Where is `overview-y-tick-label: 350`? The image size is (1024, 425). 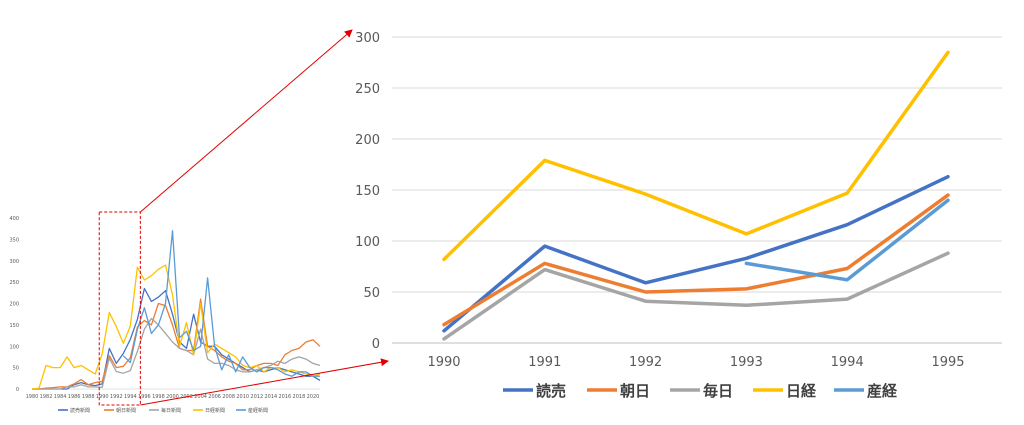
overview-y-tick-label: 350 is located at coordinates (14, 240).